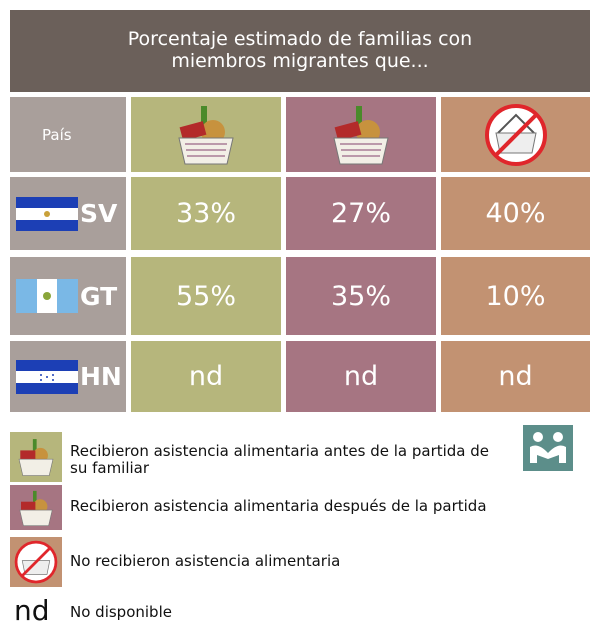 The height and width of the screenshot is (629, 600). I want to click on country-code: HN, so click(101, 376).